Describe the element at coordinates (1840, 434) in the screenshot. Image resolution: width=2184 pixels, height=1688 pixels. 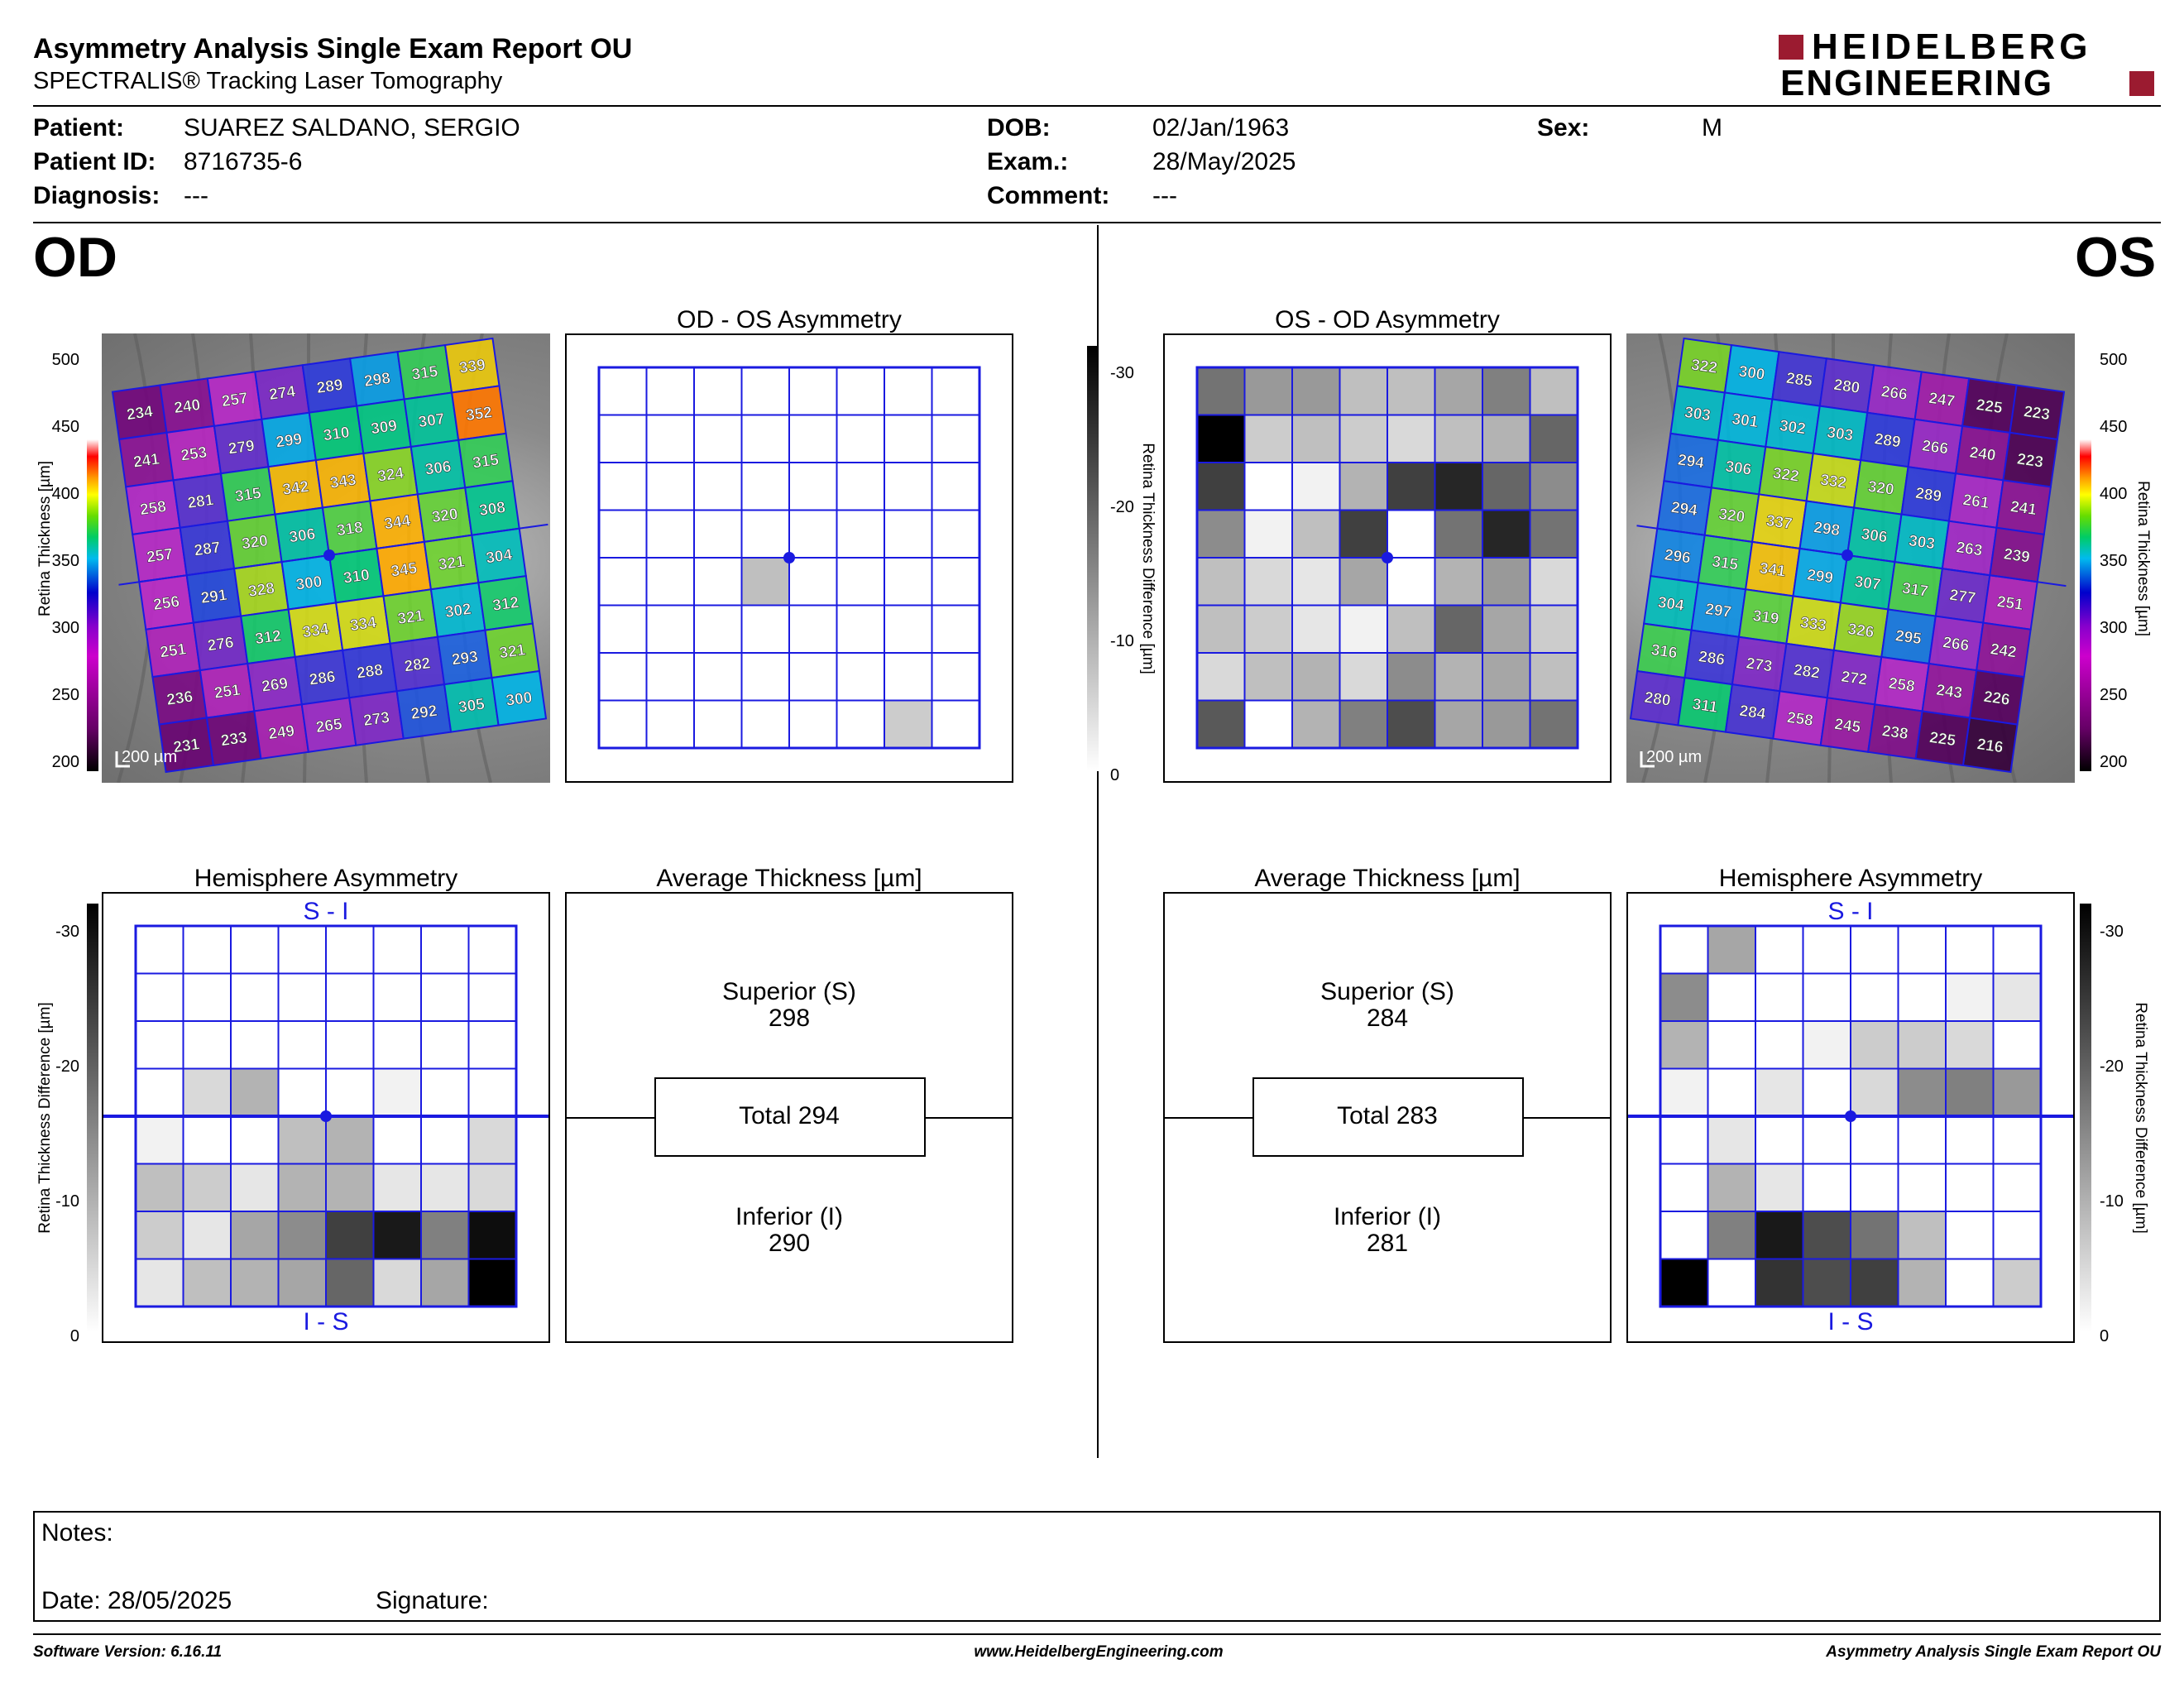
I see `os-map-cell-value: 303` at that location.